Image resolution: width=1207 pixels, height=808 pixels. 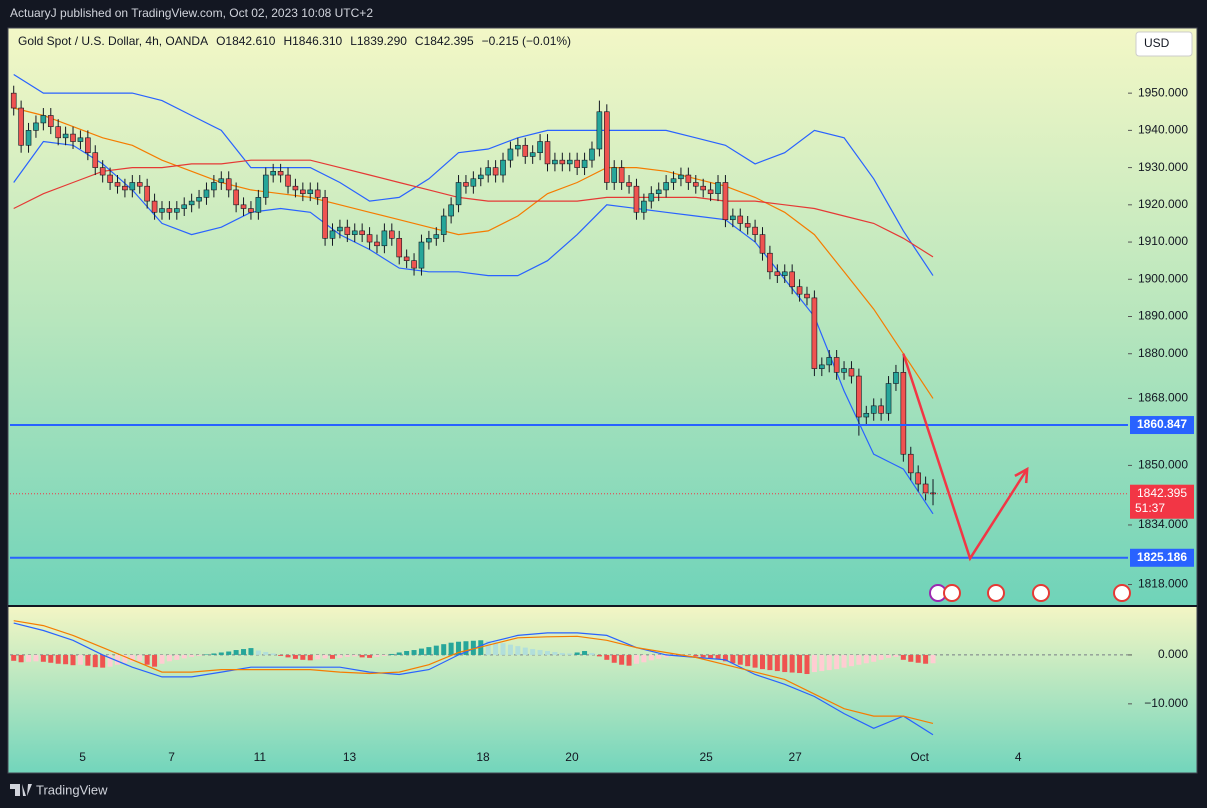 I want to click on y-tick-label: 1950.000, so click(x=1163, y=92).